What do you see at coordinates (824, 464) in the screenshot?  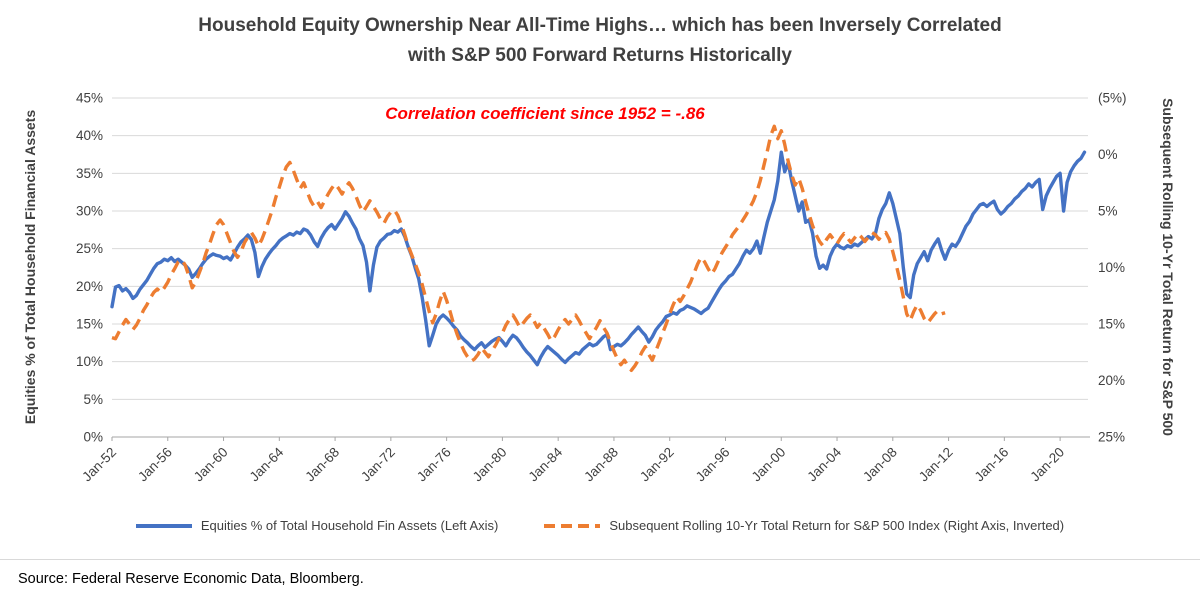 I see `svg-text: Jan-04` at bounding box center [824, 464].